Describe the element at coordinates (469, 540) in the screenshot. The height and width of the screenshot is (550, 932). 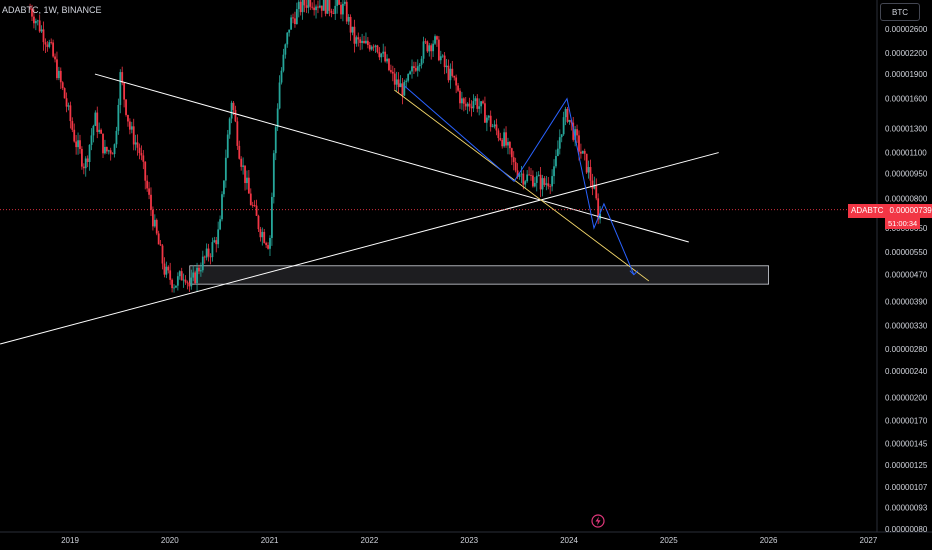
I see `x-tick-label: 2023` at that location.